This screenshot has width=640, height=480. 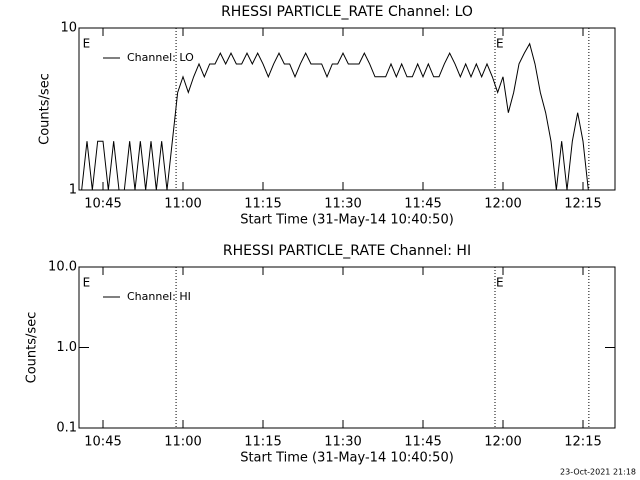 What do you see at coordinates (66, 347) in the screenshot?
I see `y-tick-label: 1.0` at bounding box center [66, 347].